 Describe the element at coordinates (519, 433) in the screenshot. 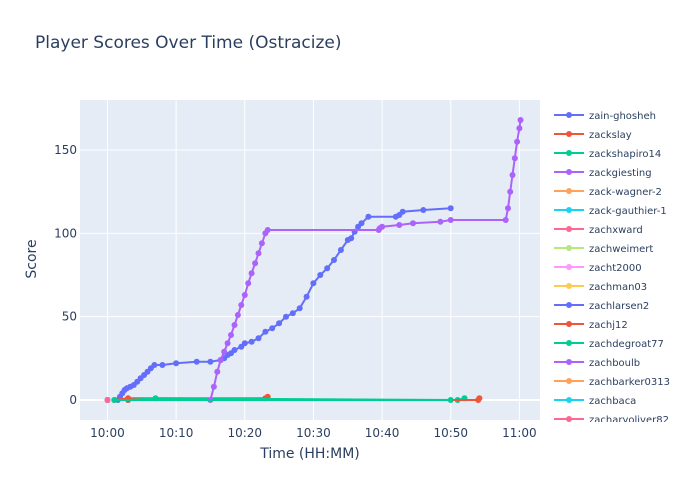

I see `x-tick-label: 11:00` at that location.